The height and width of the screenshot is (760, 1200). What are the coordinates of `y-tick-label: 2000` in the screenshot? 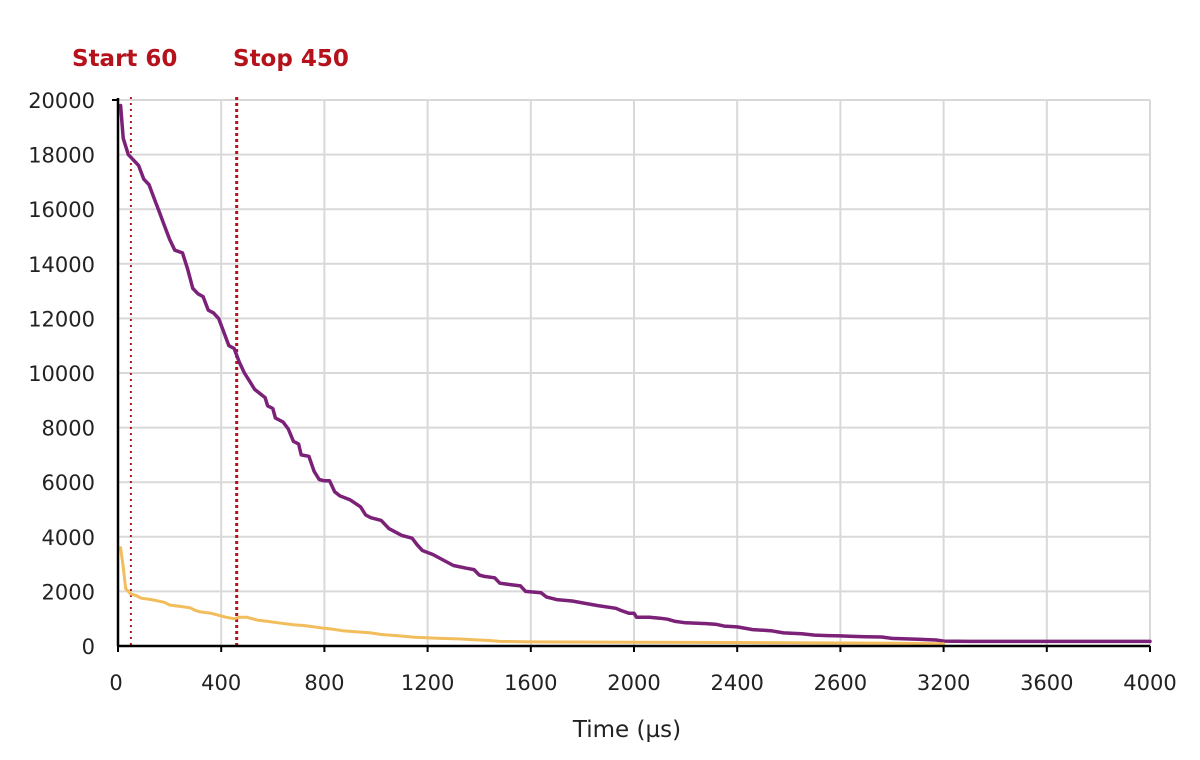 It's located at (68, 592).